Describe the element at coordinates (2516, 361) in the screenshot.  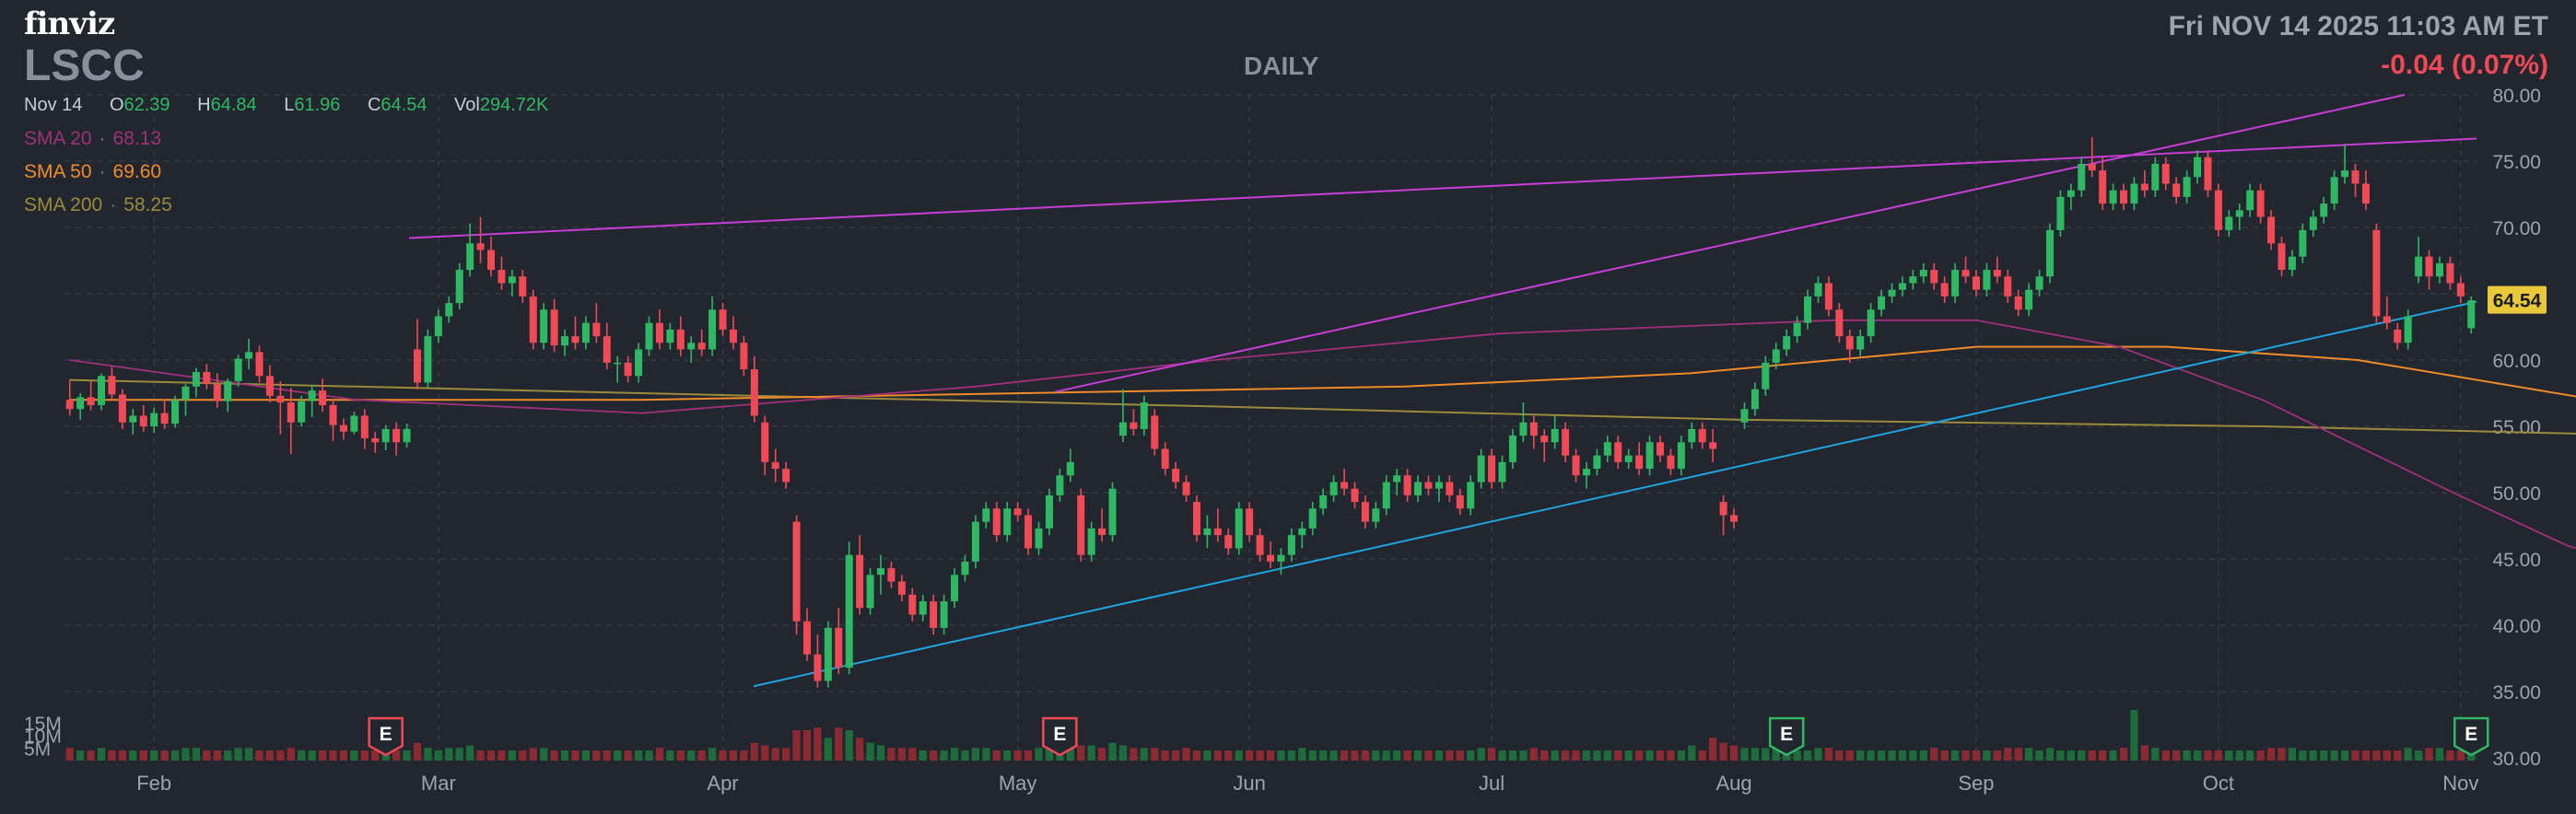
I see `y-tick-label: 60.00` at that location.